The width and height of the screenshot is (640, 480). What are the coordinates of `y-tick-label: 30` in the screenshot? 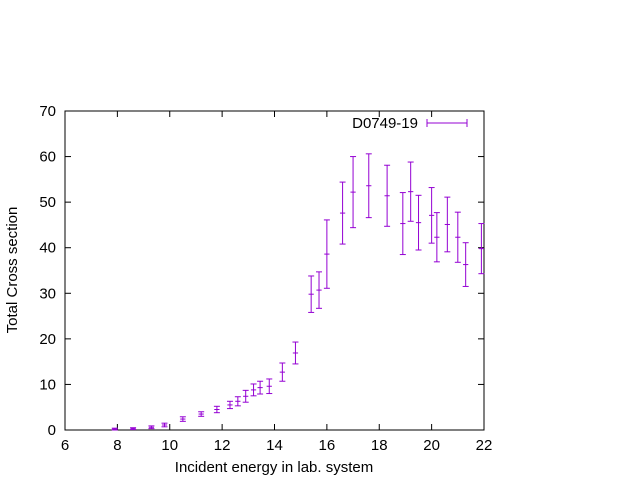 It's located at (47, 293).